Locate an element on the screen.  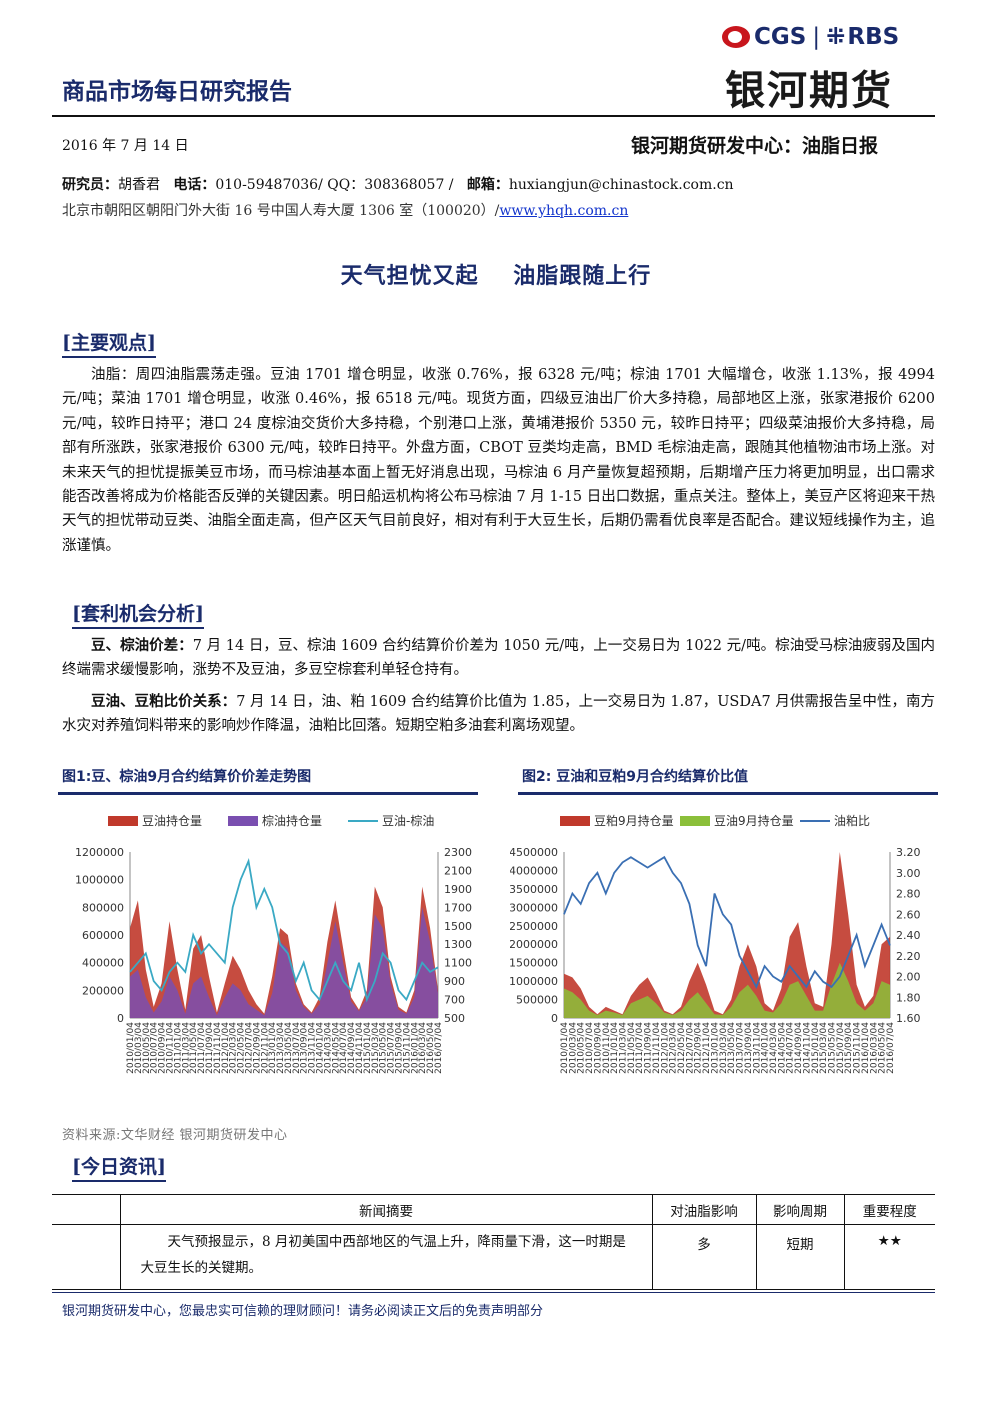
y-tick-label: 2500000 is located at coordinates (534, 926).